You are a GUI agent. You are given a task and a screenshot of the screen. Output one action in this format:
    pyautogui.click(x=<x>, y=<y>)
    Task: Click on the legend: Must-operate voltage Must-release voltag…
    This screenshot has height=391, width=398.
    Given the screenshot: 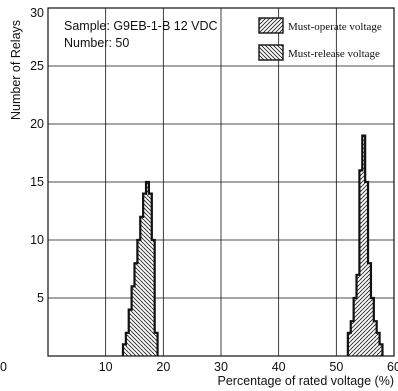 What is the action you would take?
    pyautogui.click(x=320, y=39)
    